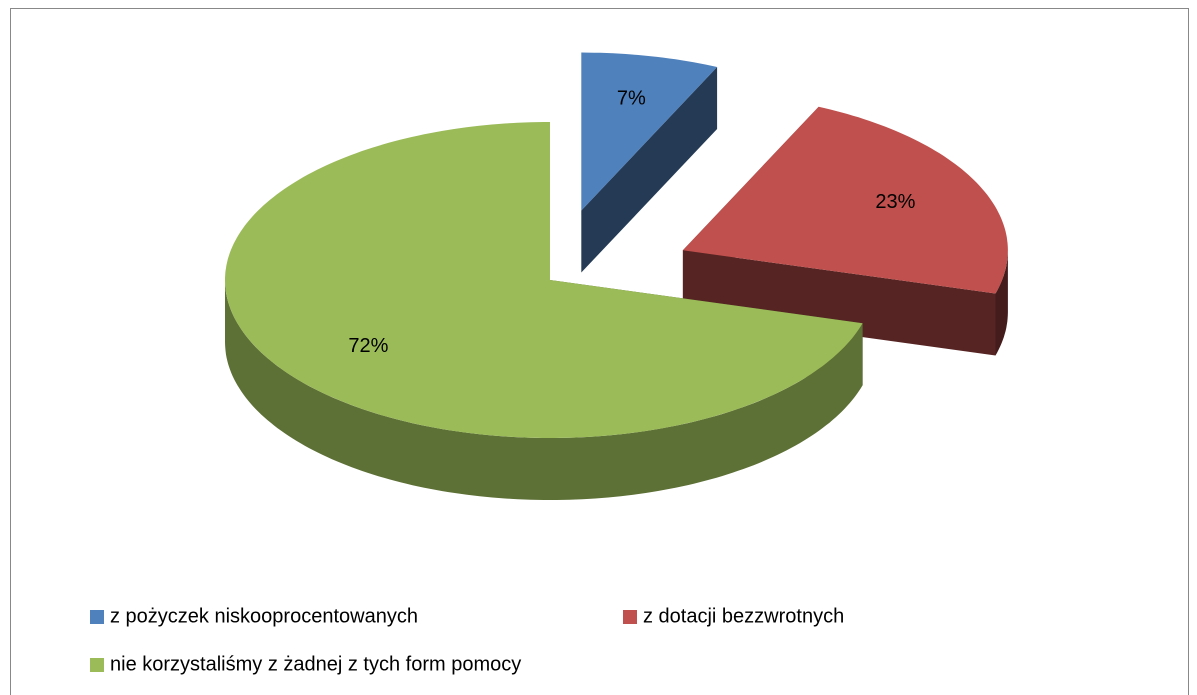 The image size is (1197, 695). Describe the element at coordinates (631, 99) in the screenshot. I see `data-label: 7%` at that location.